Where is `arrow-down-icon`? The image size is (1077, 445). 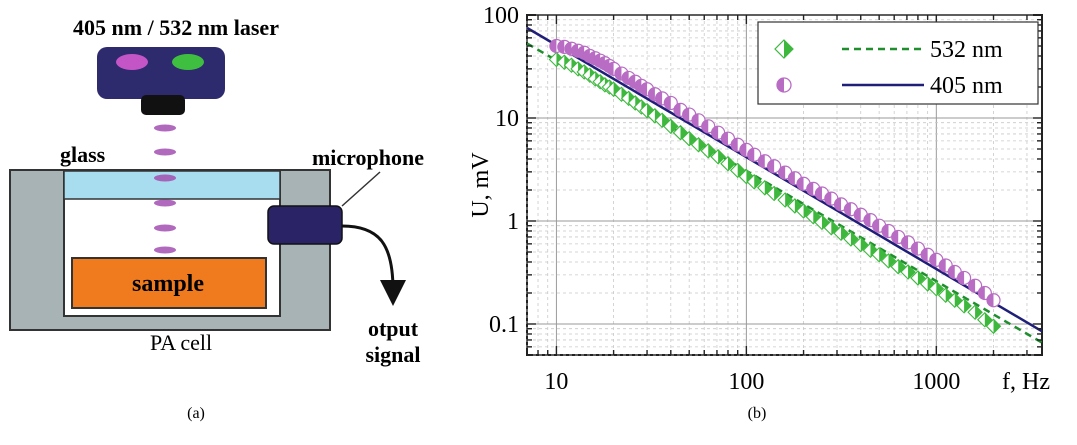 arrow-down-icon is located at coordinates (393, 293).